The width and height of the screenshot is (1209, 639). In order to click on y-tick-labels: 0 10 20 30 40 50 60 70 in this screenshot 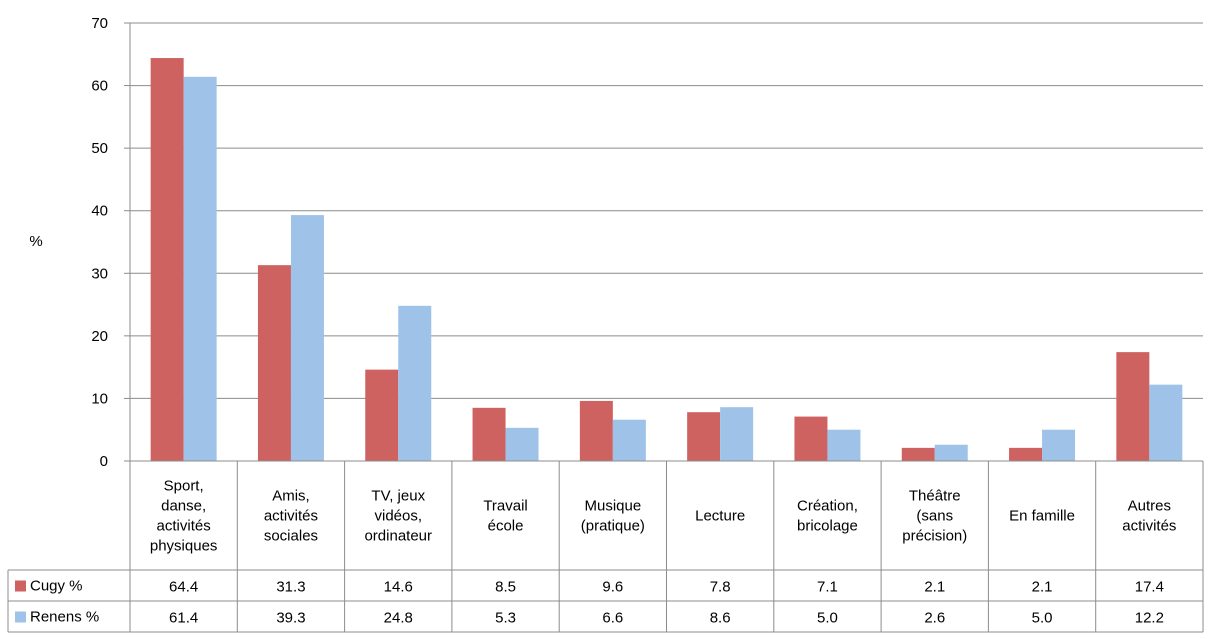, I will do `click(99, 242)`.